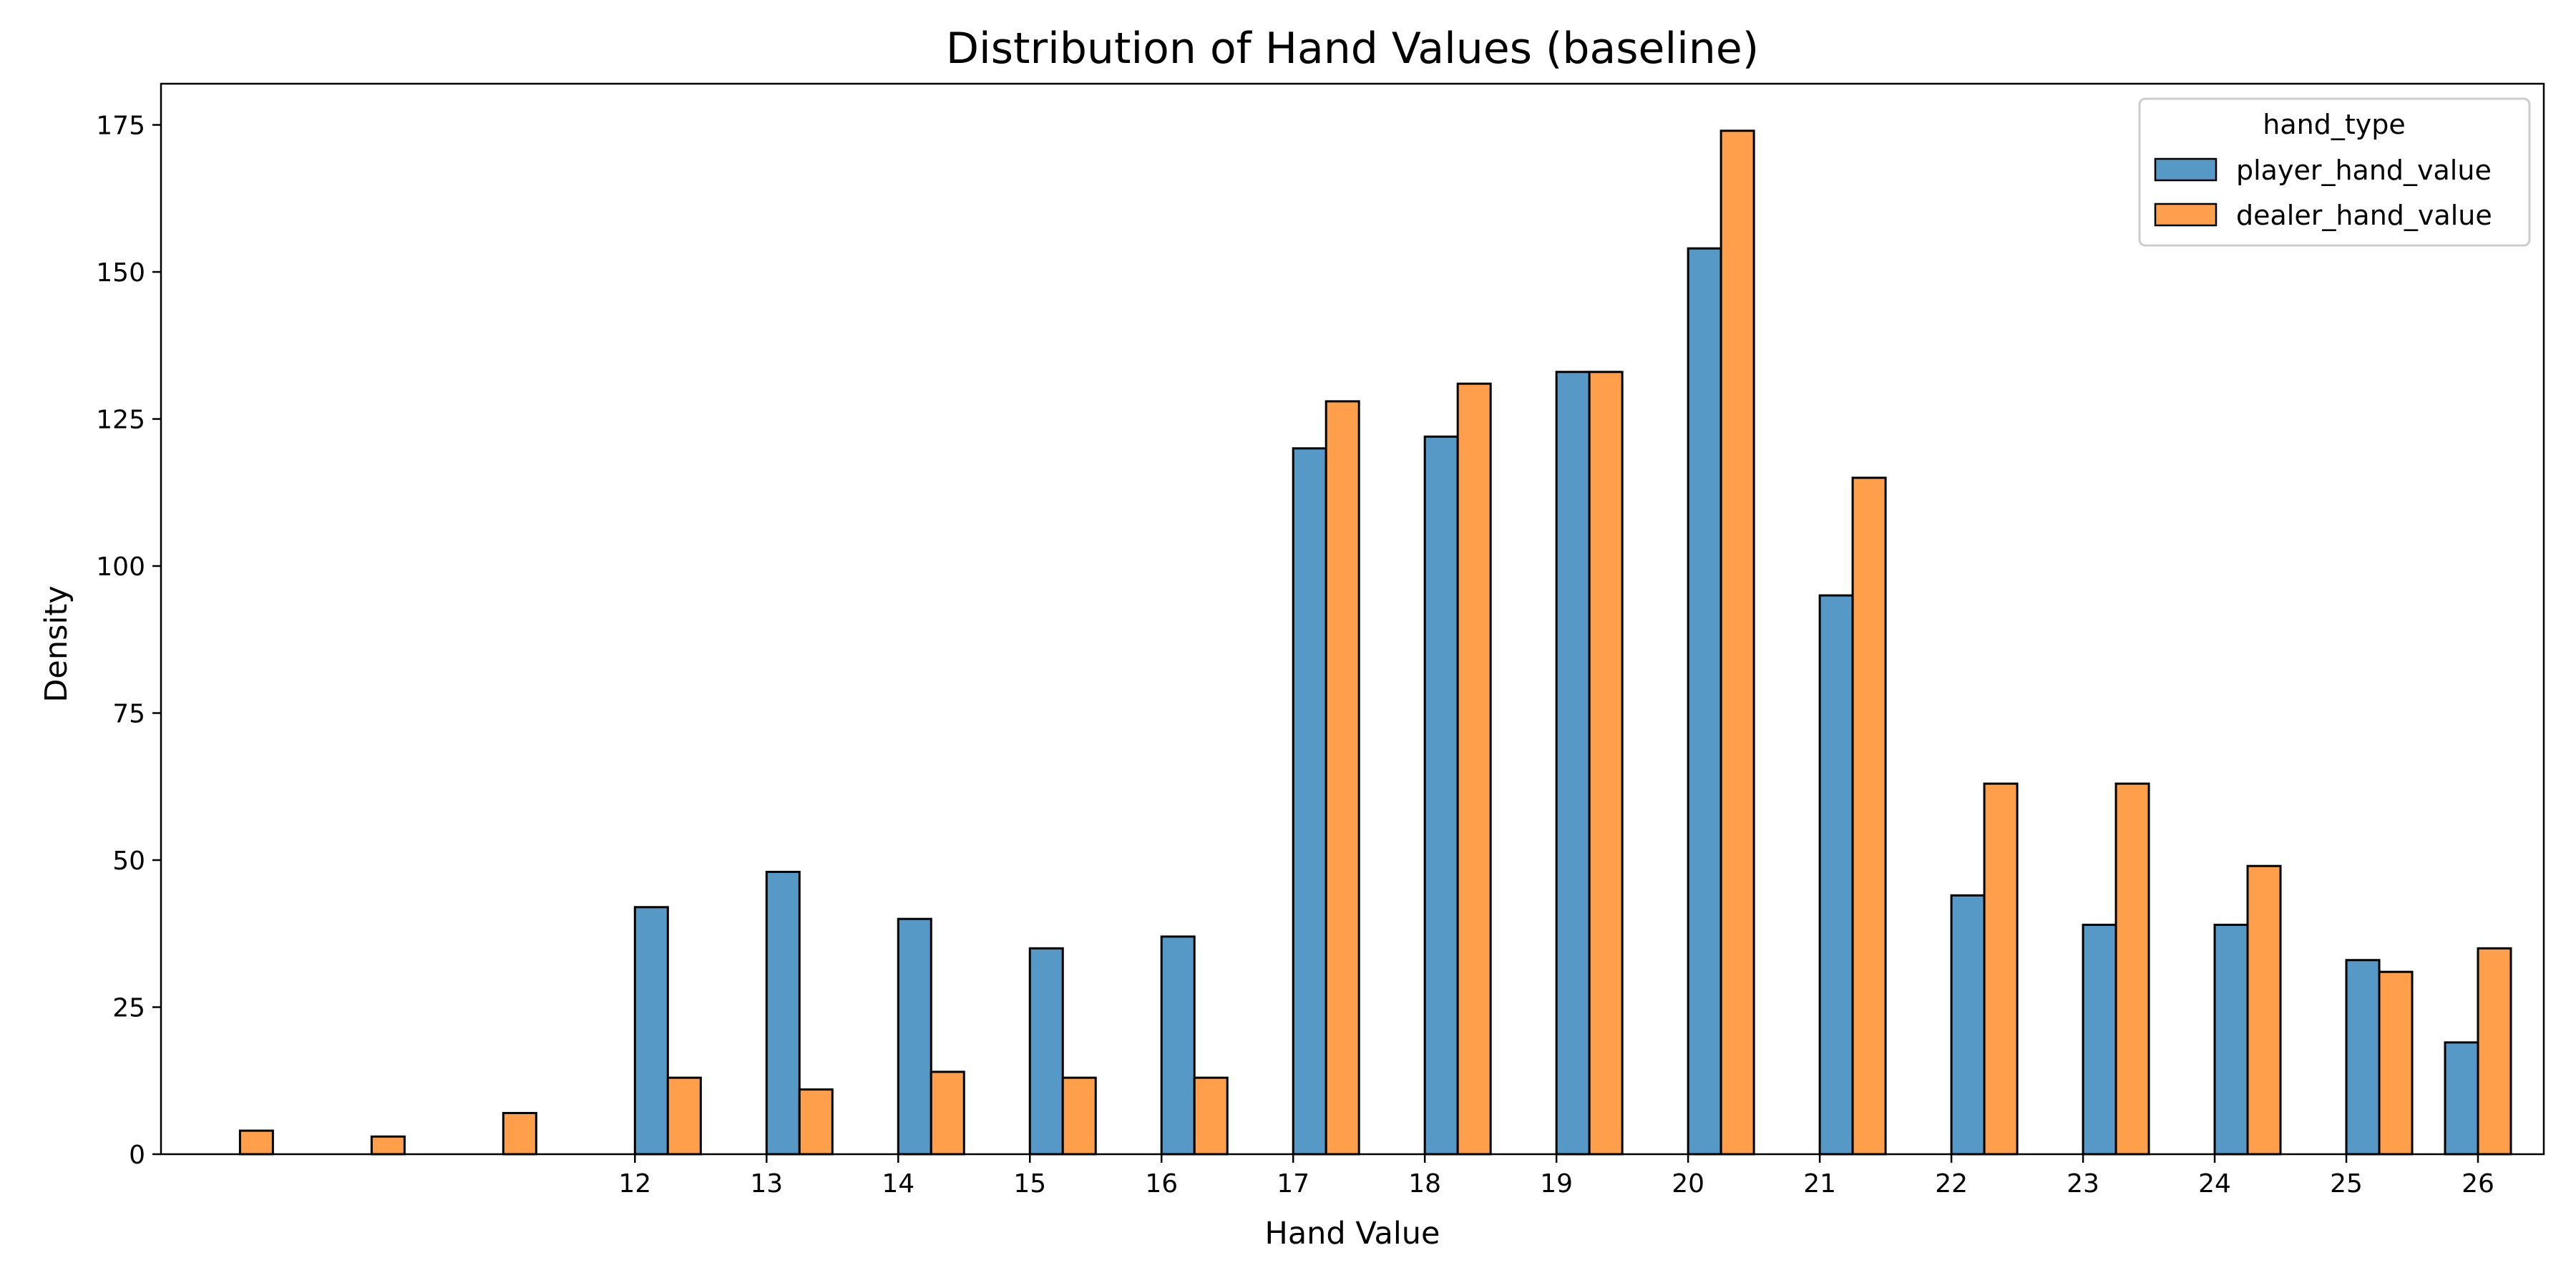 This screenshot has width=2576, height=1288. Describe the element at coordinates (1951, 1184) in the screenshot. I see `x-tick-label-22: 22` at that location.